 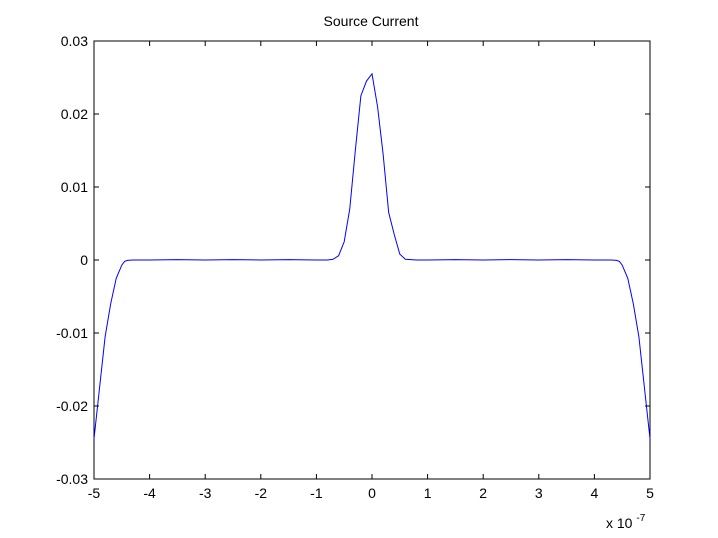 I want to click on y-tick-label: -0.03, so click(x=72, y=479).